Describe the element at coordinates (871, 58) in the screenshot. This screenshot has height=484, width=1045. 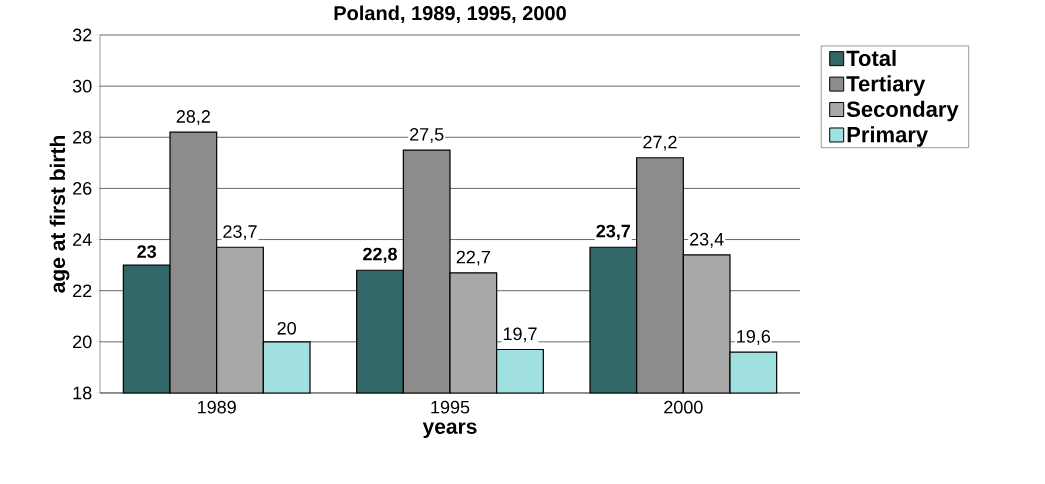
I see `legend-label: Total` at that location.